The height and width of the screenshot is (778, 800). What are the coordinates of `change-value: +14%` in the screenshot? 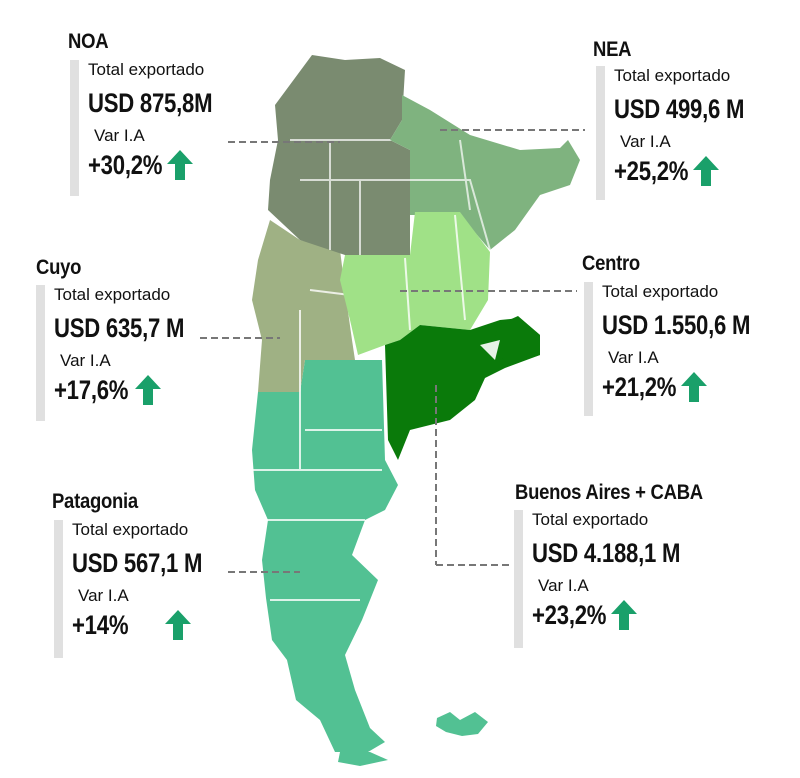 It's located at (100, 625).